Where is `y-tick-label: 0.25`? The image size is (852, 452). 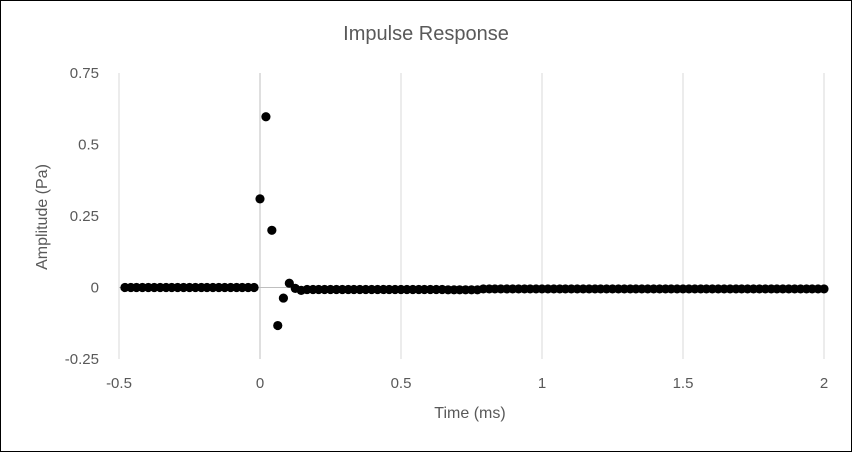
y-tick-label: 0.25 is located at coordinates (84, 216).